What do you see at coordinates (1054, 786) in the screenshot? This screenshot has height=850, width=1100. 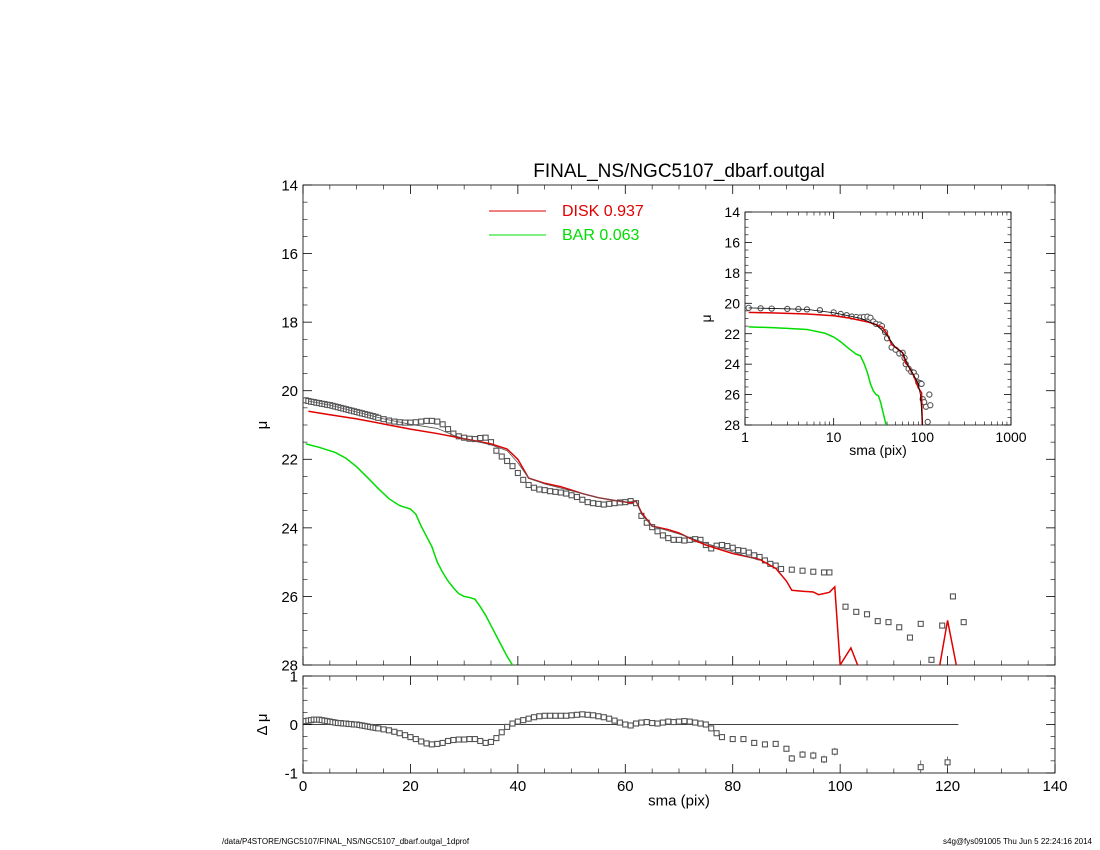 I see `x-tick-label: 140` at bounding box center [1054, 786].